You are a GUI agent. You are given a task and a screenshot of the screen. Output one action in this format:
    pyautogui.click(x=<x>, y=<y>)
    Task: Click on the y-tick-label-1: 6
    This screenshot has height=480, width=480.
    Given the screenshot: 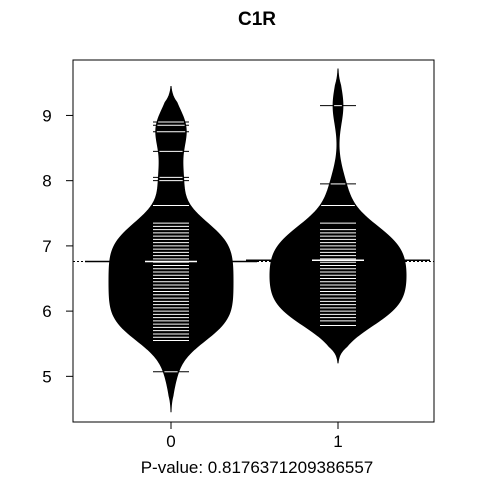 What is the action you would take?
    pyautogui.click(x=46, y=311)
    